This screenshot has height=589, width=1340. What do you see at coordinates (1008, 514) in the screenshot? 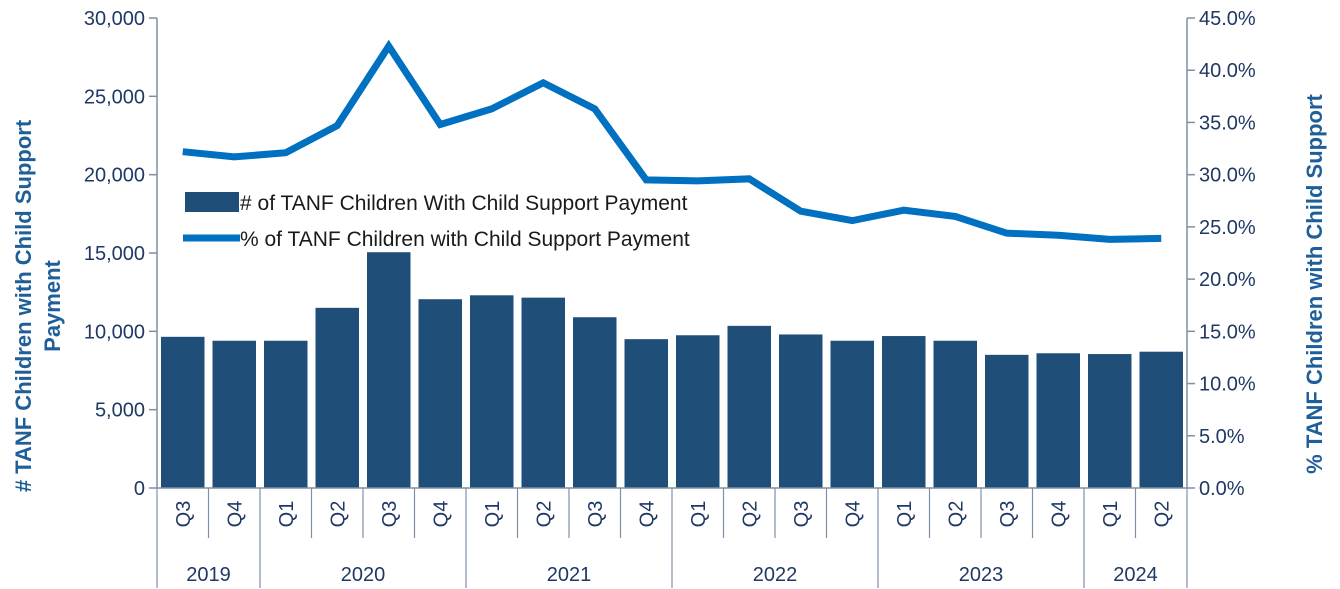
I see `quarter-label-16: Q3` at bounding box center [1008, 514].